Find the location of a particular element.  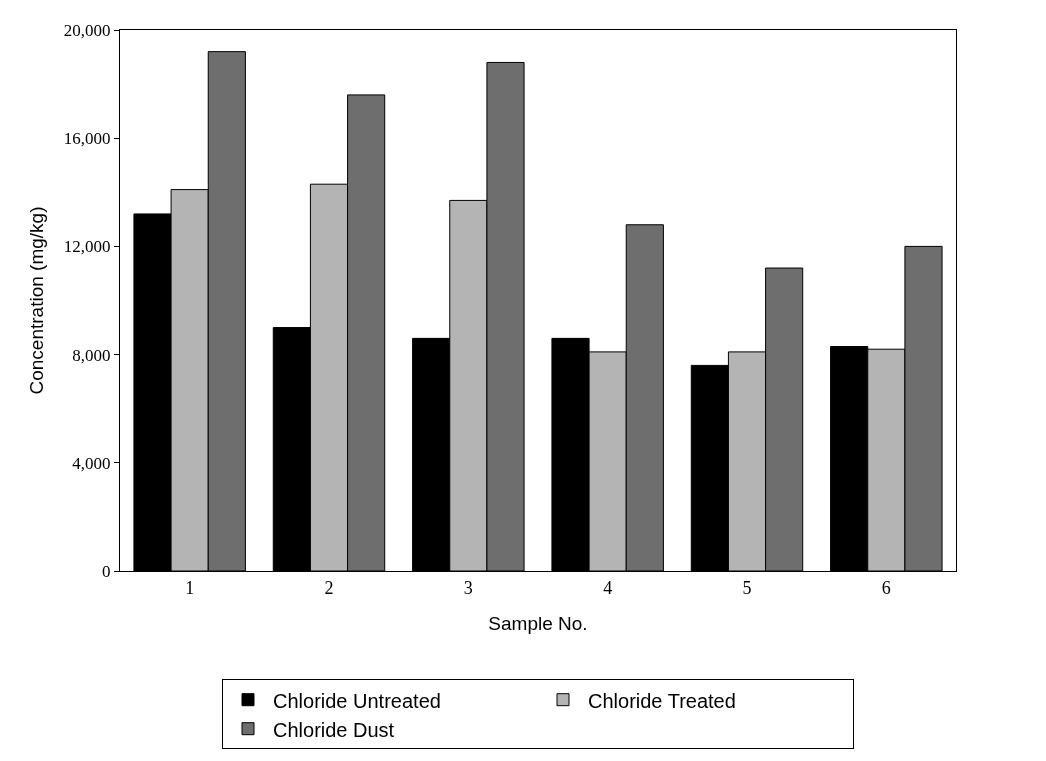

x-tick-label: 1 is located at coordinates (190, 587).